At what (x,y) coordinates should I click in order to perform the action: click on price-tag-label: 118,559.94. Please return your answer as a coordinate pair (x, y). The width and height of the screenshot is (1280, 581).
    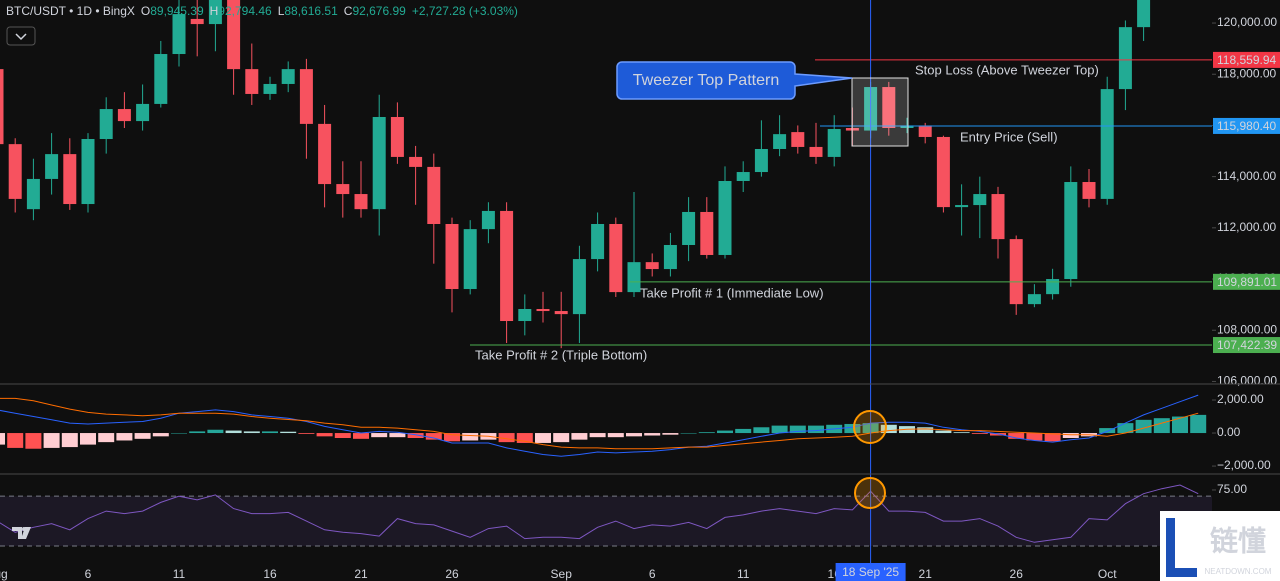
    Looking at the image, I should click on (1246, 60).